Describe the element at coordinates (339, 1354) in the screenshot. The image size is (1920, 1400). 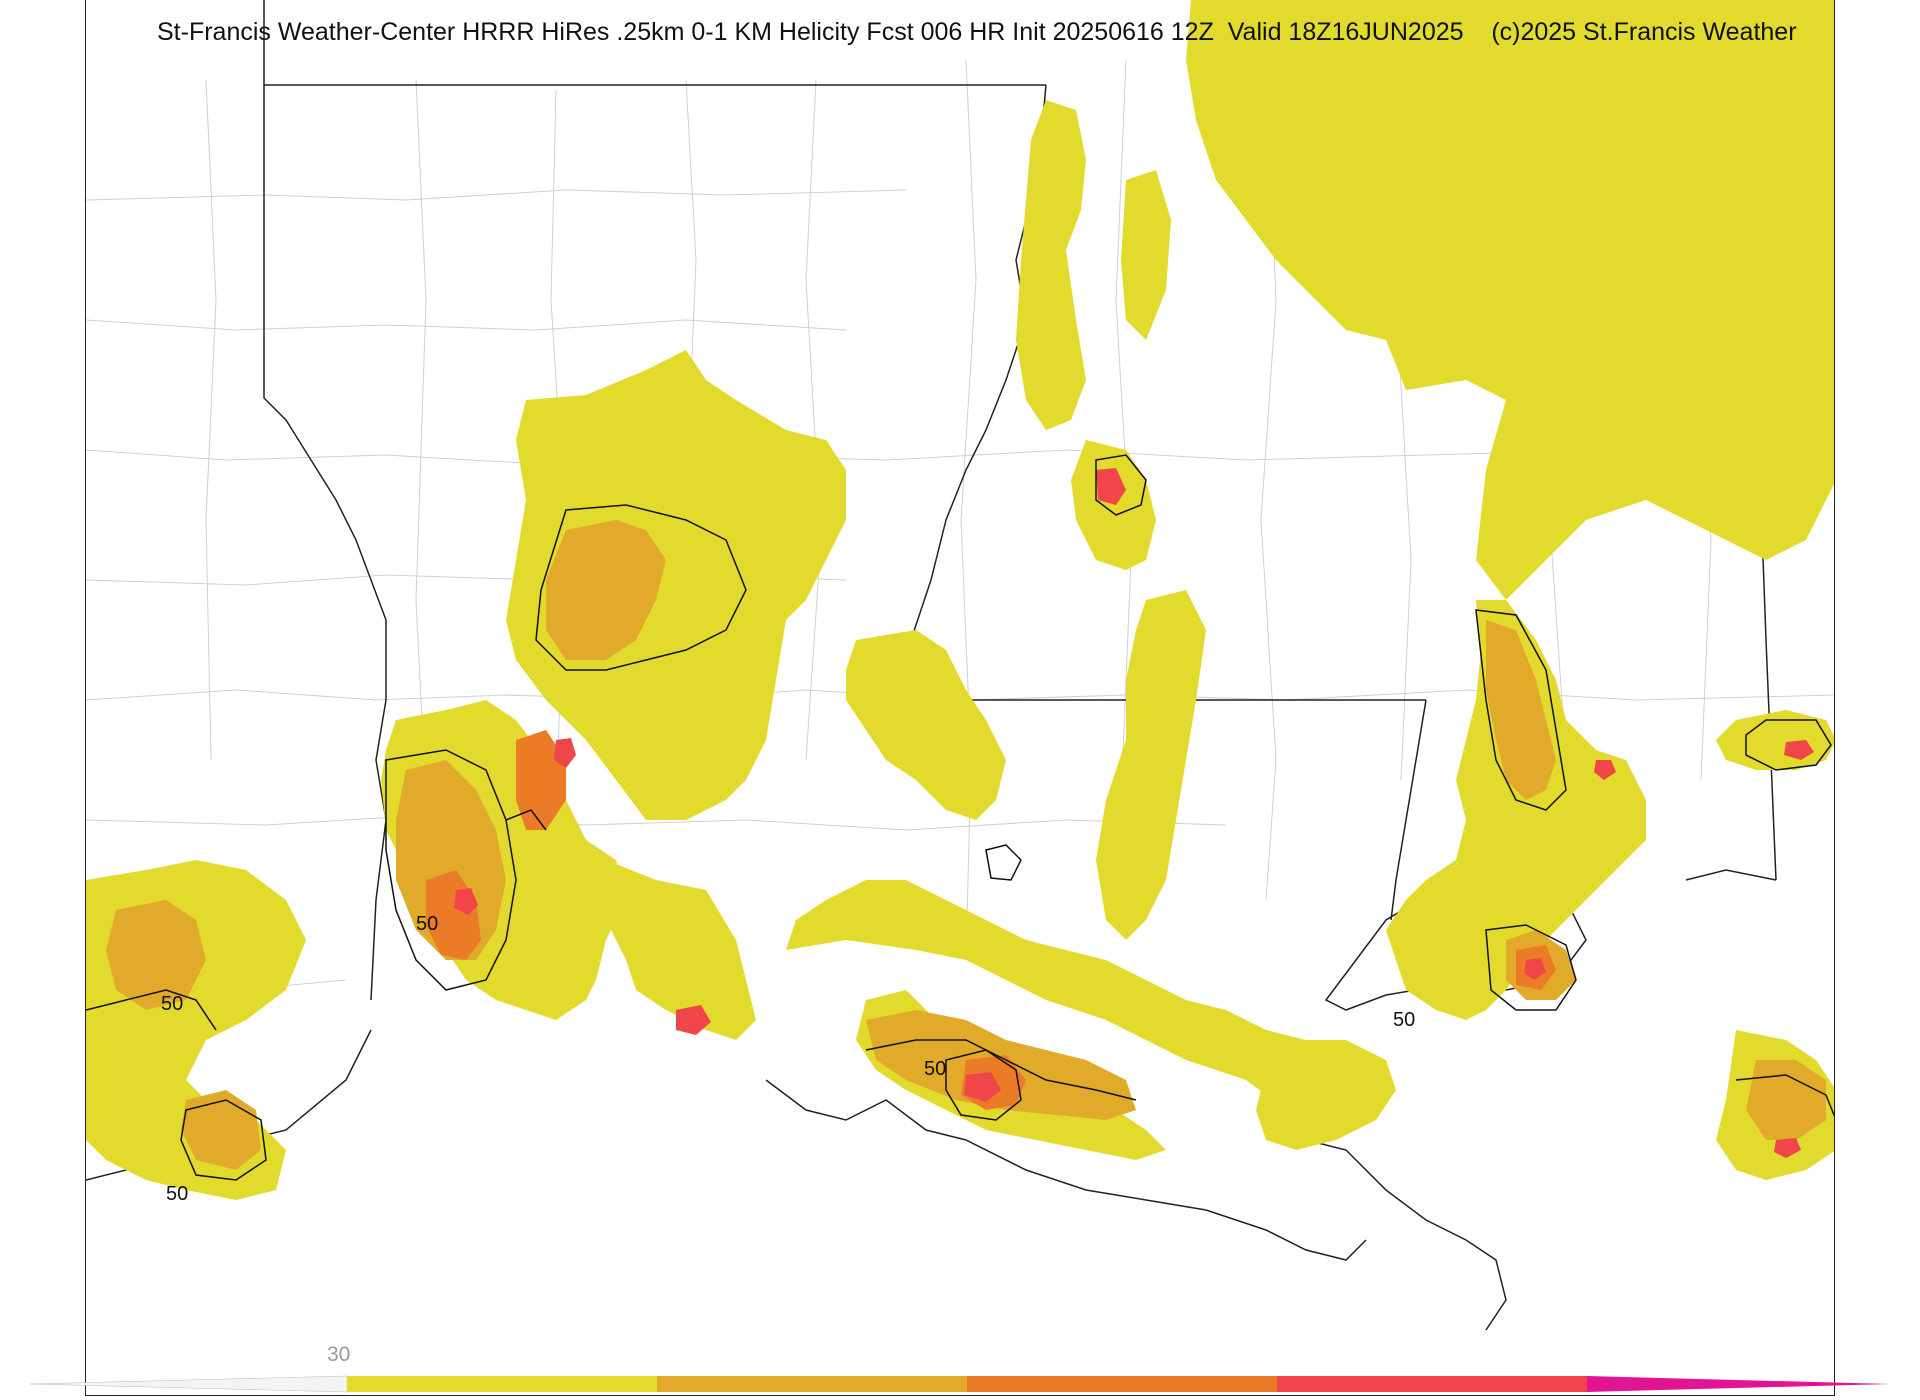
I see `colorbar-tick-label: 30` at that location.